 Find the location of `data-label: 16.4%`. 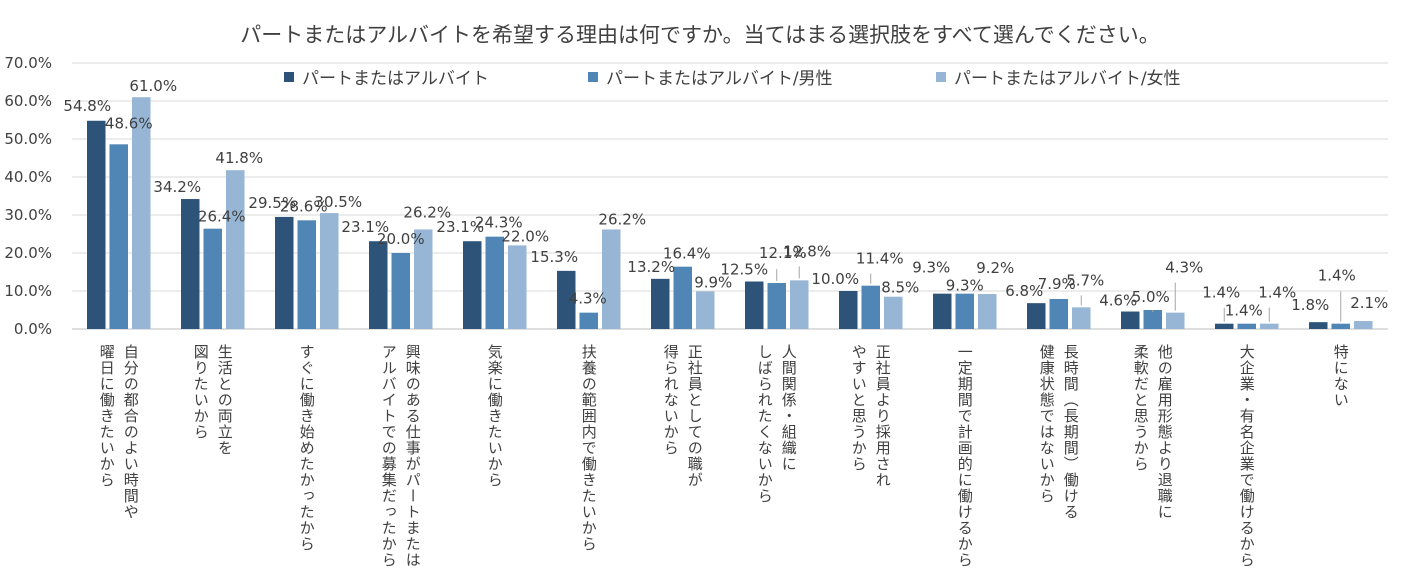

data-label: 16.4% is located at coordinates (687, 254).